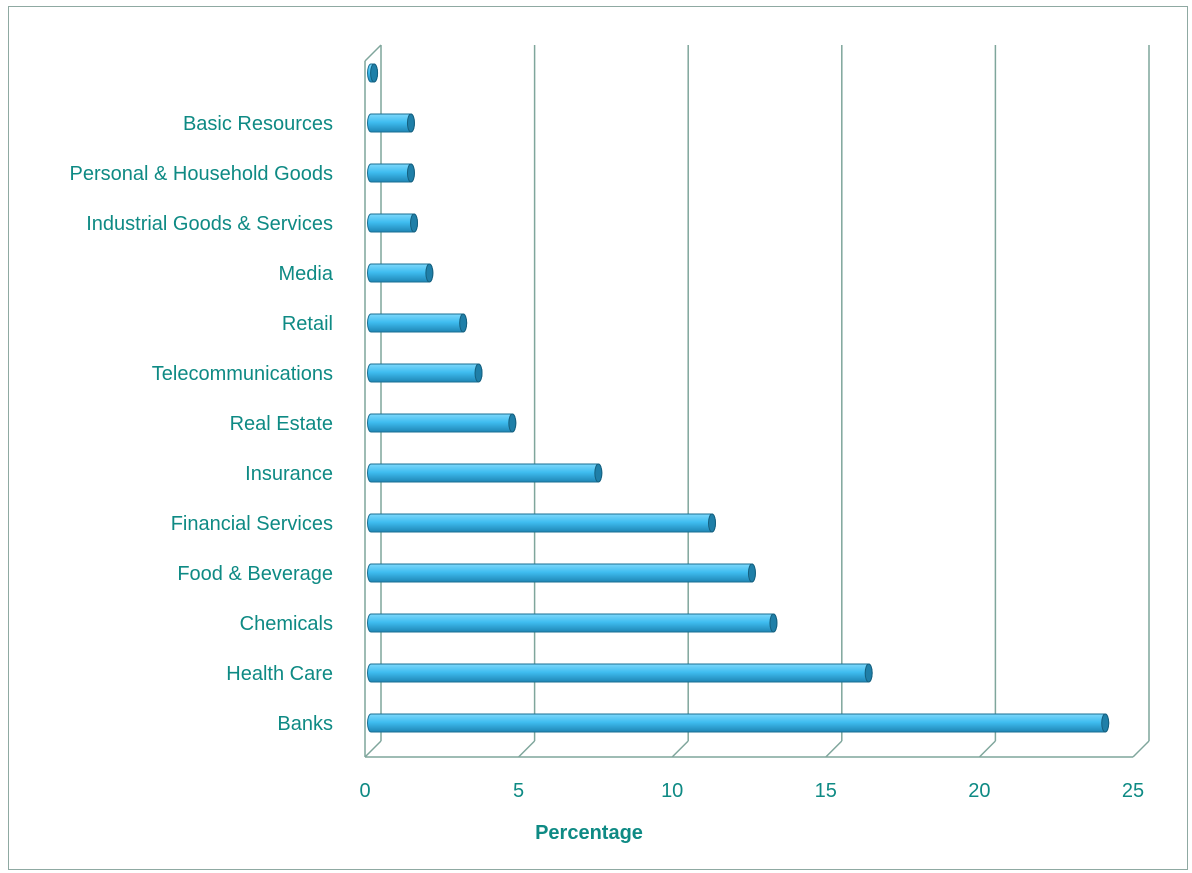  What do you see at coordinates (1133, 791) in the screenshot?
I see `x-tick-label: 25` at bounding box center [1133, 791].